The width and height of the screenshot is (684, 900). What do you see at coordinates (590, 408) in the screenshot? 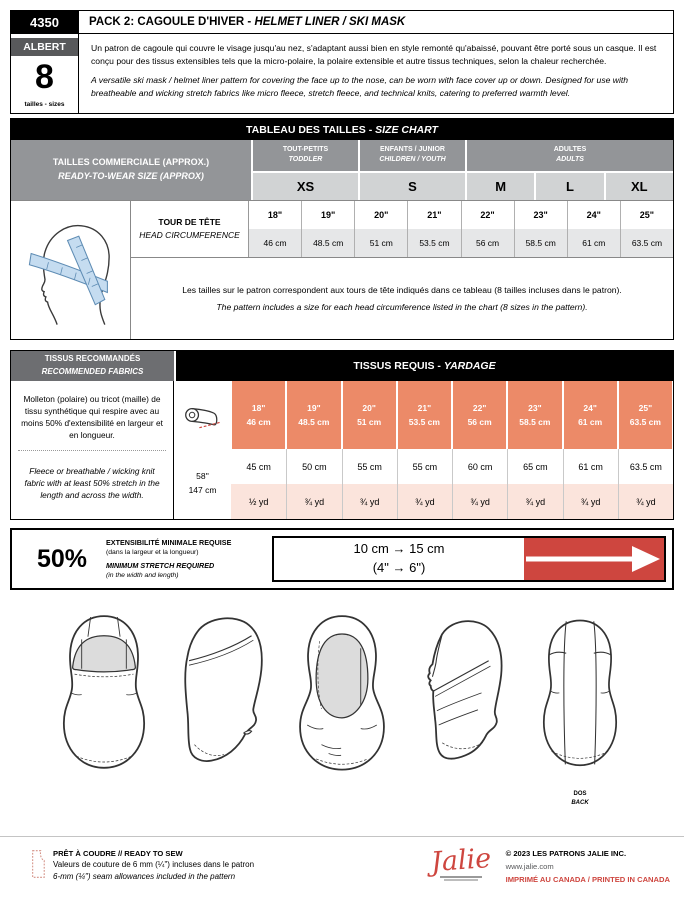
I see `yardage-size-in: 24"` at bounding box center [590, 408].